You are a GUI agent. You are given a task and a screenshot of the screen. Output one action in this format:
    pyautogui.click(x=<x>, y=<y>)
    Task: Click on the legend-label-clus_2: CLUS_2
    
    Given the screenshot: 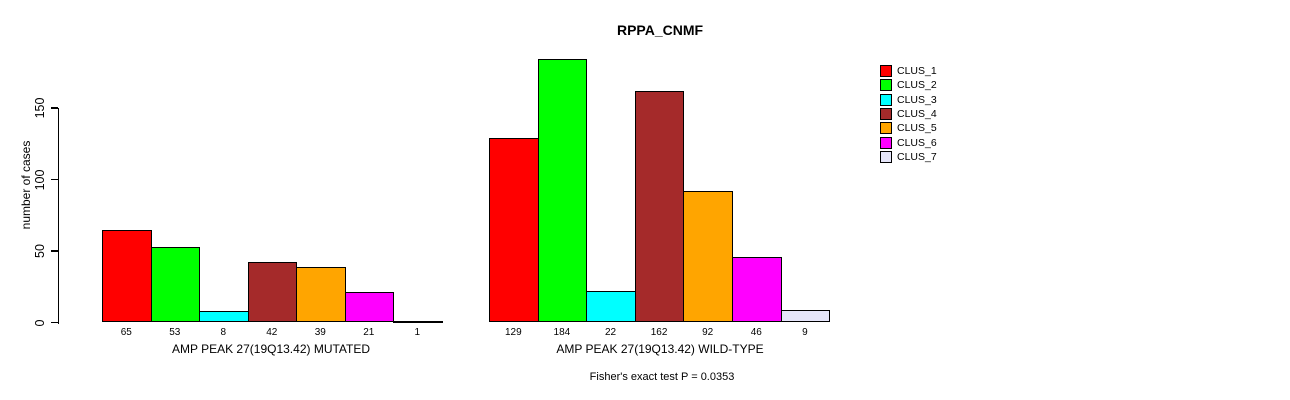 What is the action you would take?
    pyautogui.click(x=917, y=85)
    